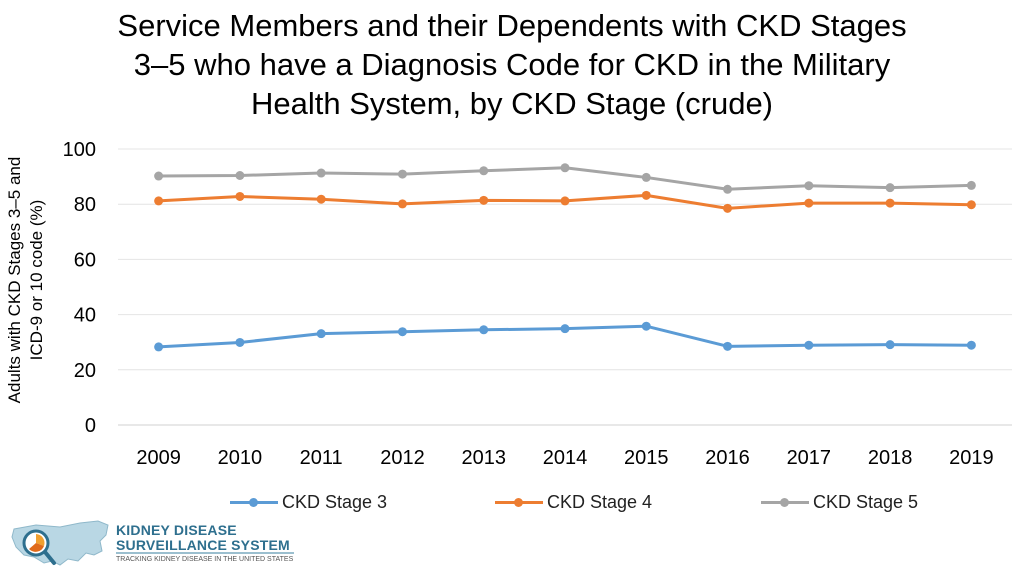 This screenshot has height=578, width=1024. I want to click on y-tick-label: 20, so click(85, 371).